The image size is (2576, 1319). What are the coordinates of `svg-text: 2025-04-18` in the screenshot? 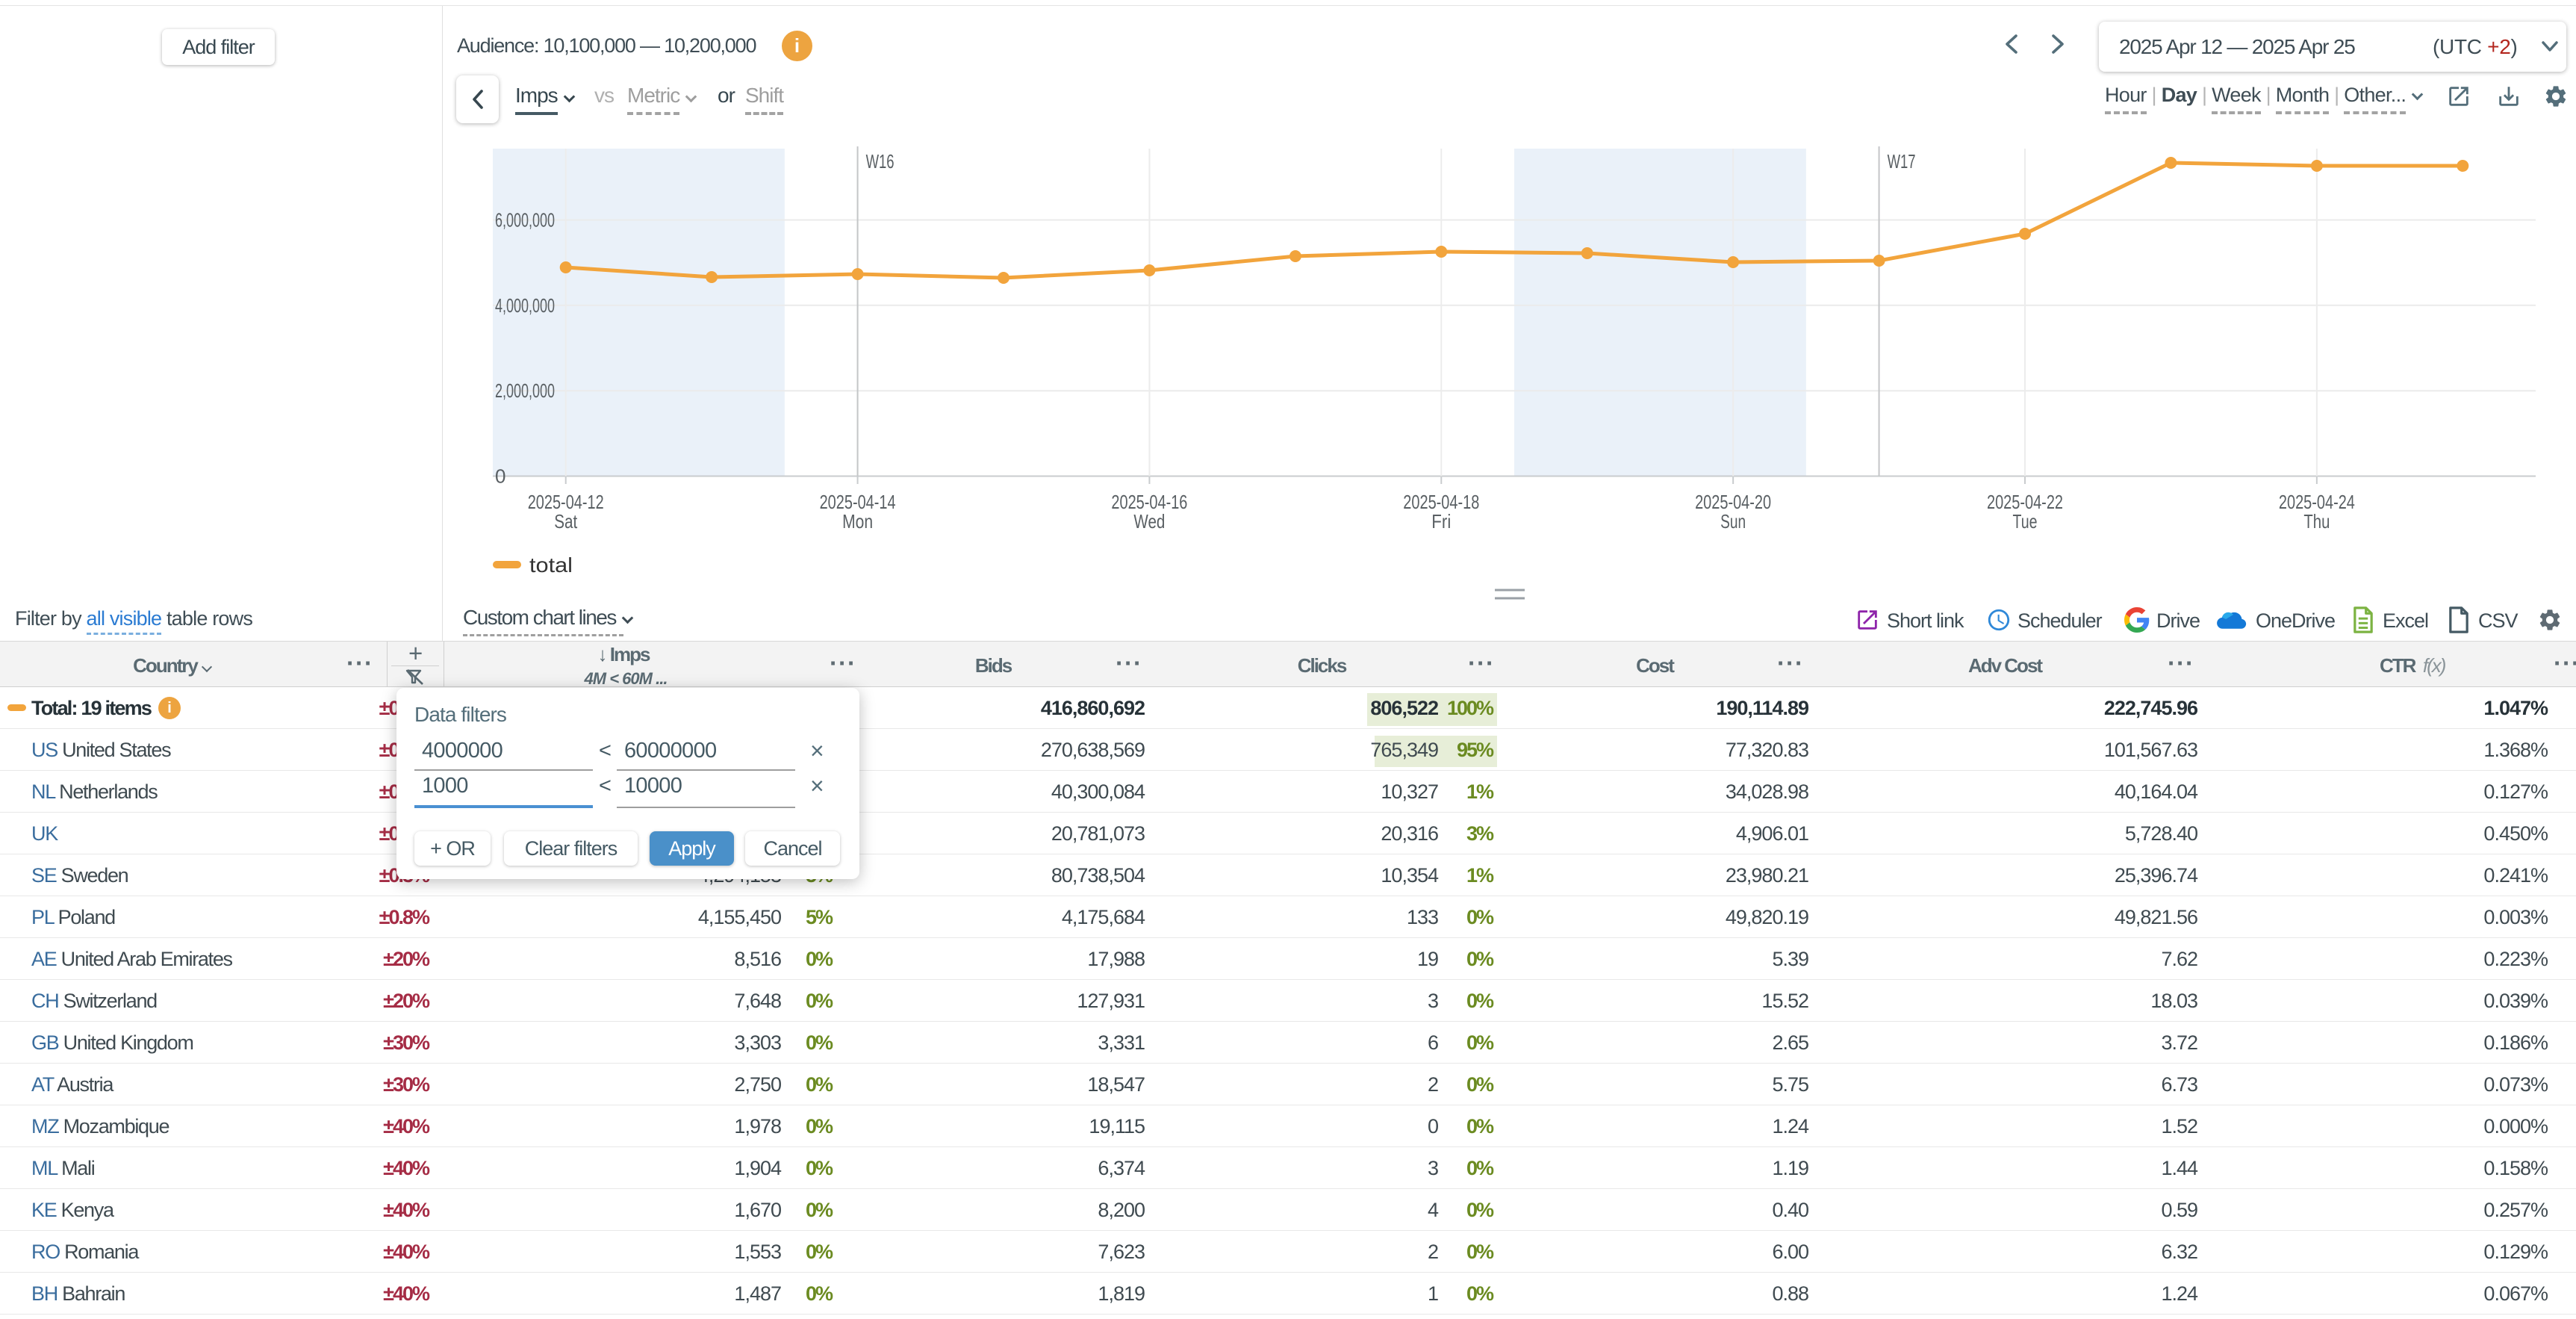 It's located at (1441, 502).